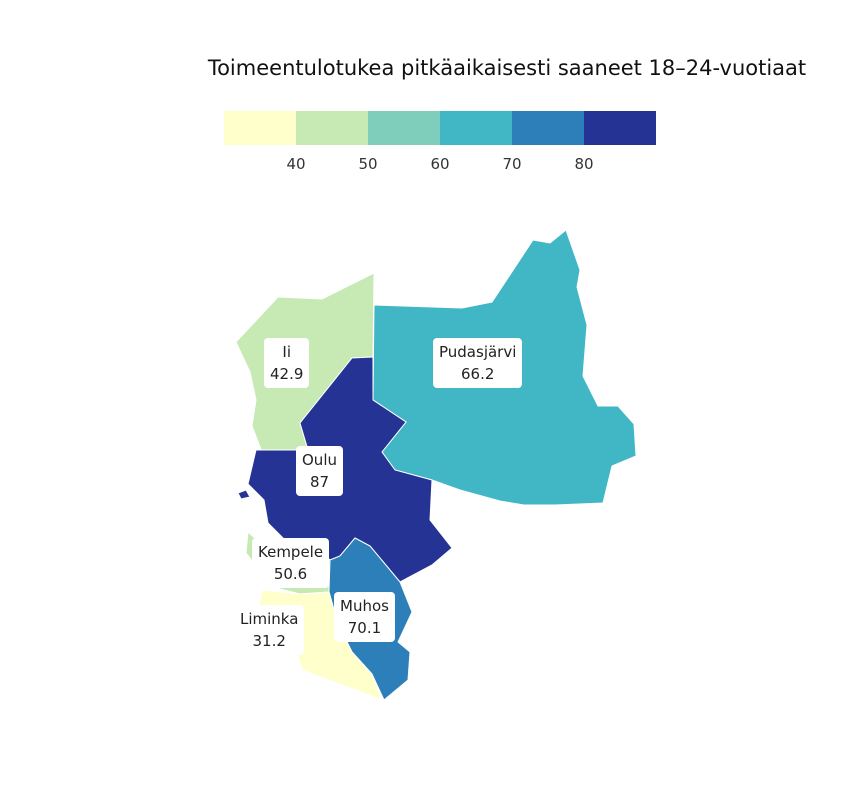  What do you see at coordinates (291, 563) in the screenshot?
I see `label-kempele: Kempele 50.6` at bounding box center [291, 563].